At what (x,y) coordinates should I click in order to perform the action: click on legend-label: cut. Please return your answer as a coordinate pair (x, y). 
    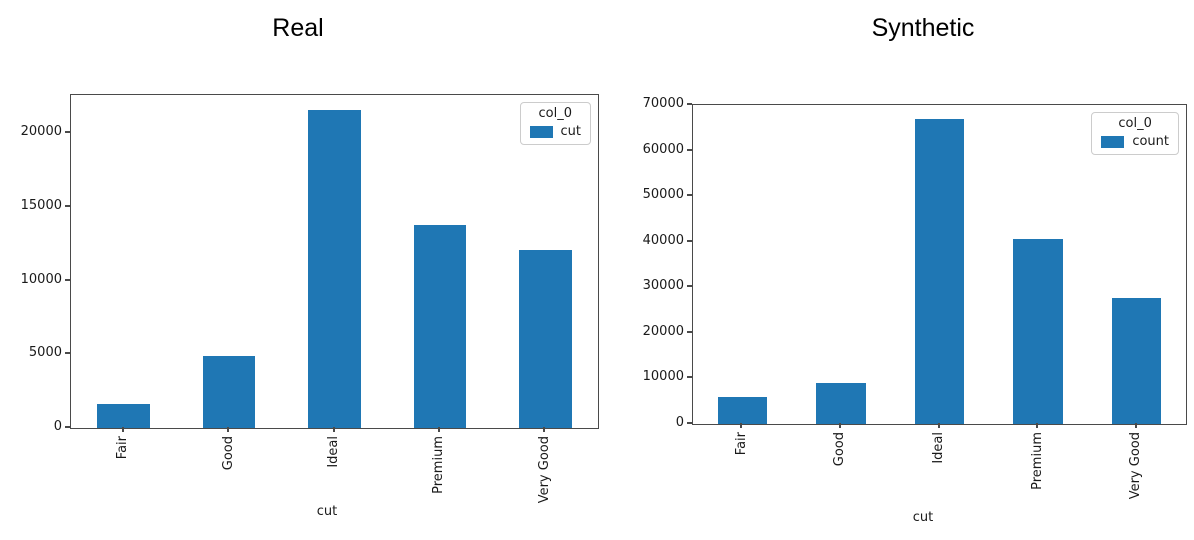
    Looking at the image, I should click on (570, 131).